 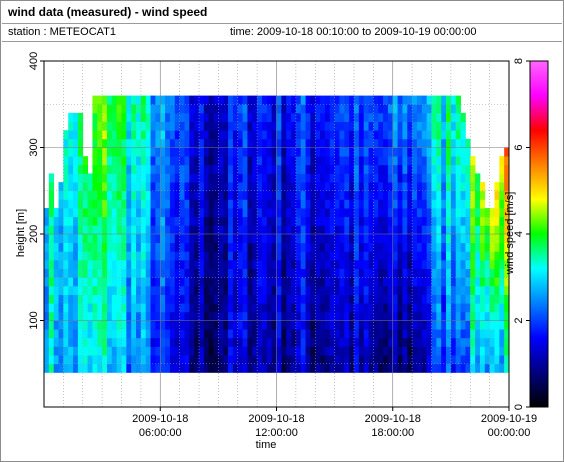 What do you see at coordinates (266, 445) in the screenshot?
I see `x-axis-label: time` at bounding box center [266, 445].